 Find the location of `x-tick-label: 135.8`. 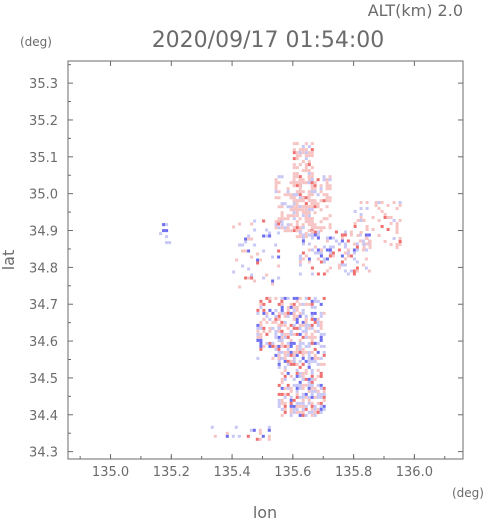

x-tick-label: 135.8 is located at coordinates (353, 472).